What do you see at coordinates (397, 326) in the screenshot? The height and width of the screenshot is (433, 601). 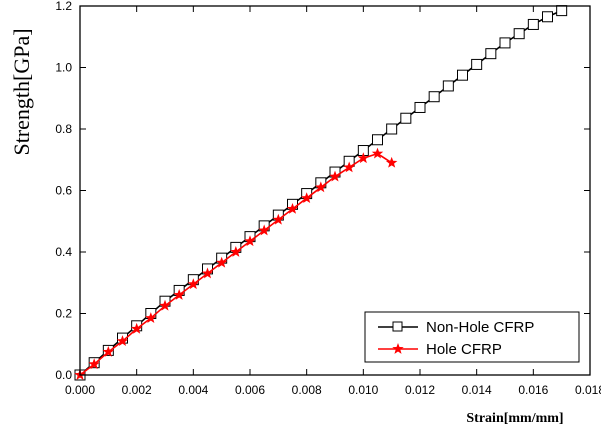 I see `legend-marker-non-hole` at bounding box center [397, 326].